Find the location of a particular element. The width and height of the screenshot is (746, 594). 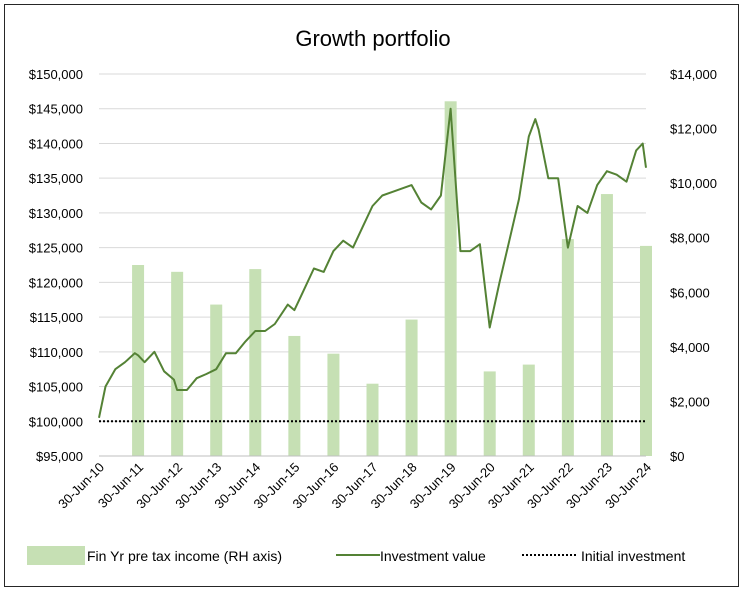

y-left-tick-label: $120,000 is located at coordinates (56, 282).